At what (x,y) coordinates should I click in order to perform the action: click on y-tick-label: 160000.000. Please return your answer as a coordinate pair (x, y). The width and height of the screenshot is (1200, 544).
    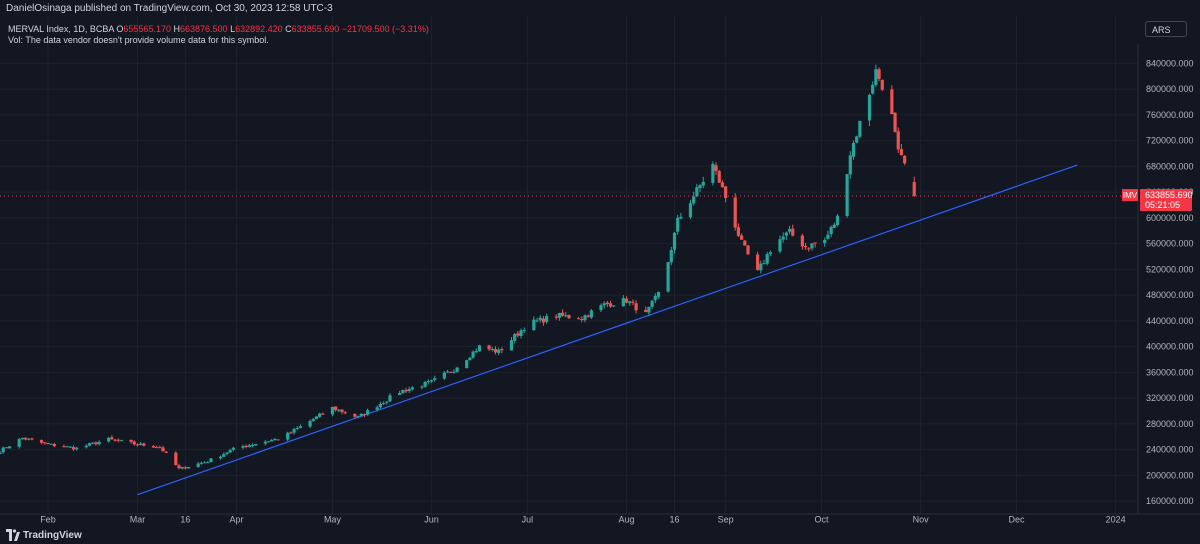
    Looking at the image, I should click on (1170, 501).